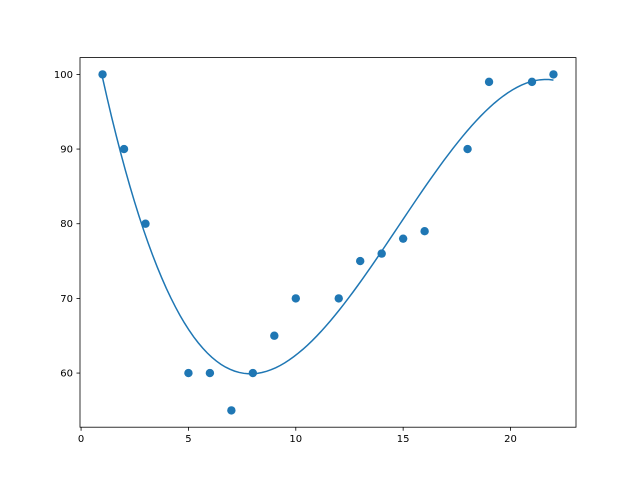 The width and height of the screenshot is (640, 484). I want to click on x-tick-label: 20, so click(510, 439).